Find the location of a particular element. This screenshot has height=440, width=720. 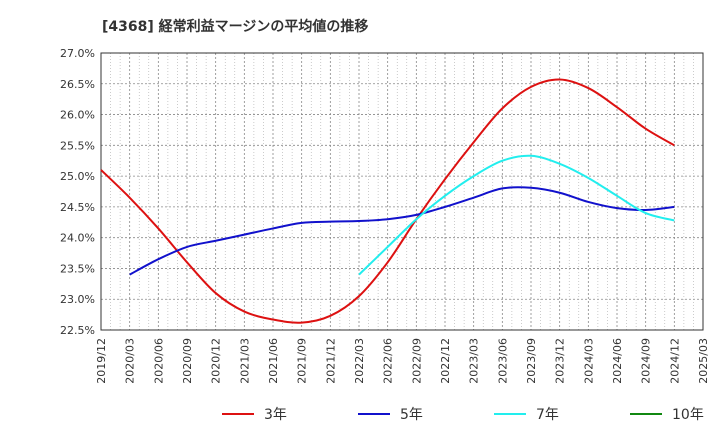

y-tick-label: 25.5% is located at coordinates (77, 145).